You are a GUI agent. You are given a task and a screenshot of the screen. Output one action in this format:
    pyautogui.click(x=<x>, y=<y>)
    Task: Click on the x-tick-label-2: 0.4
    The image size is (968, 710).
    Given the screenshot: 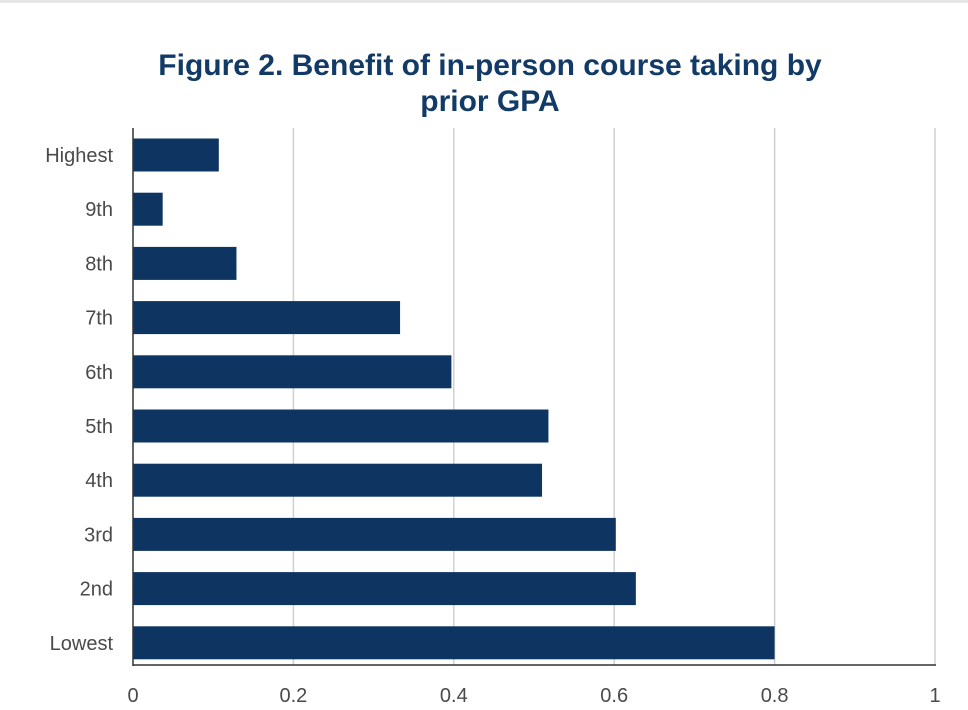 What is the action you would take?
    pyautogui.click(x=454, y=696)
    